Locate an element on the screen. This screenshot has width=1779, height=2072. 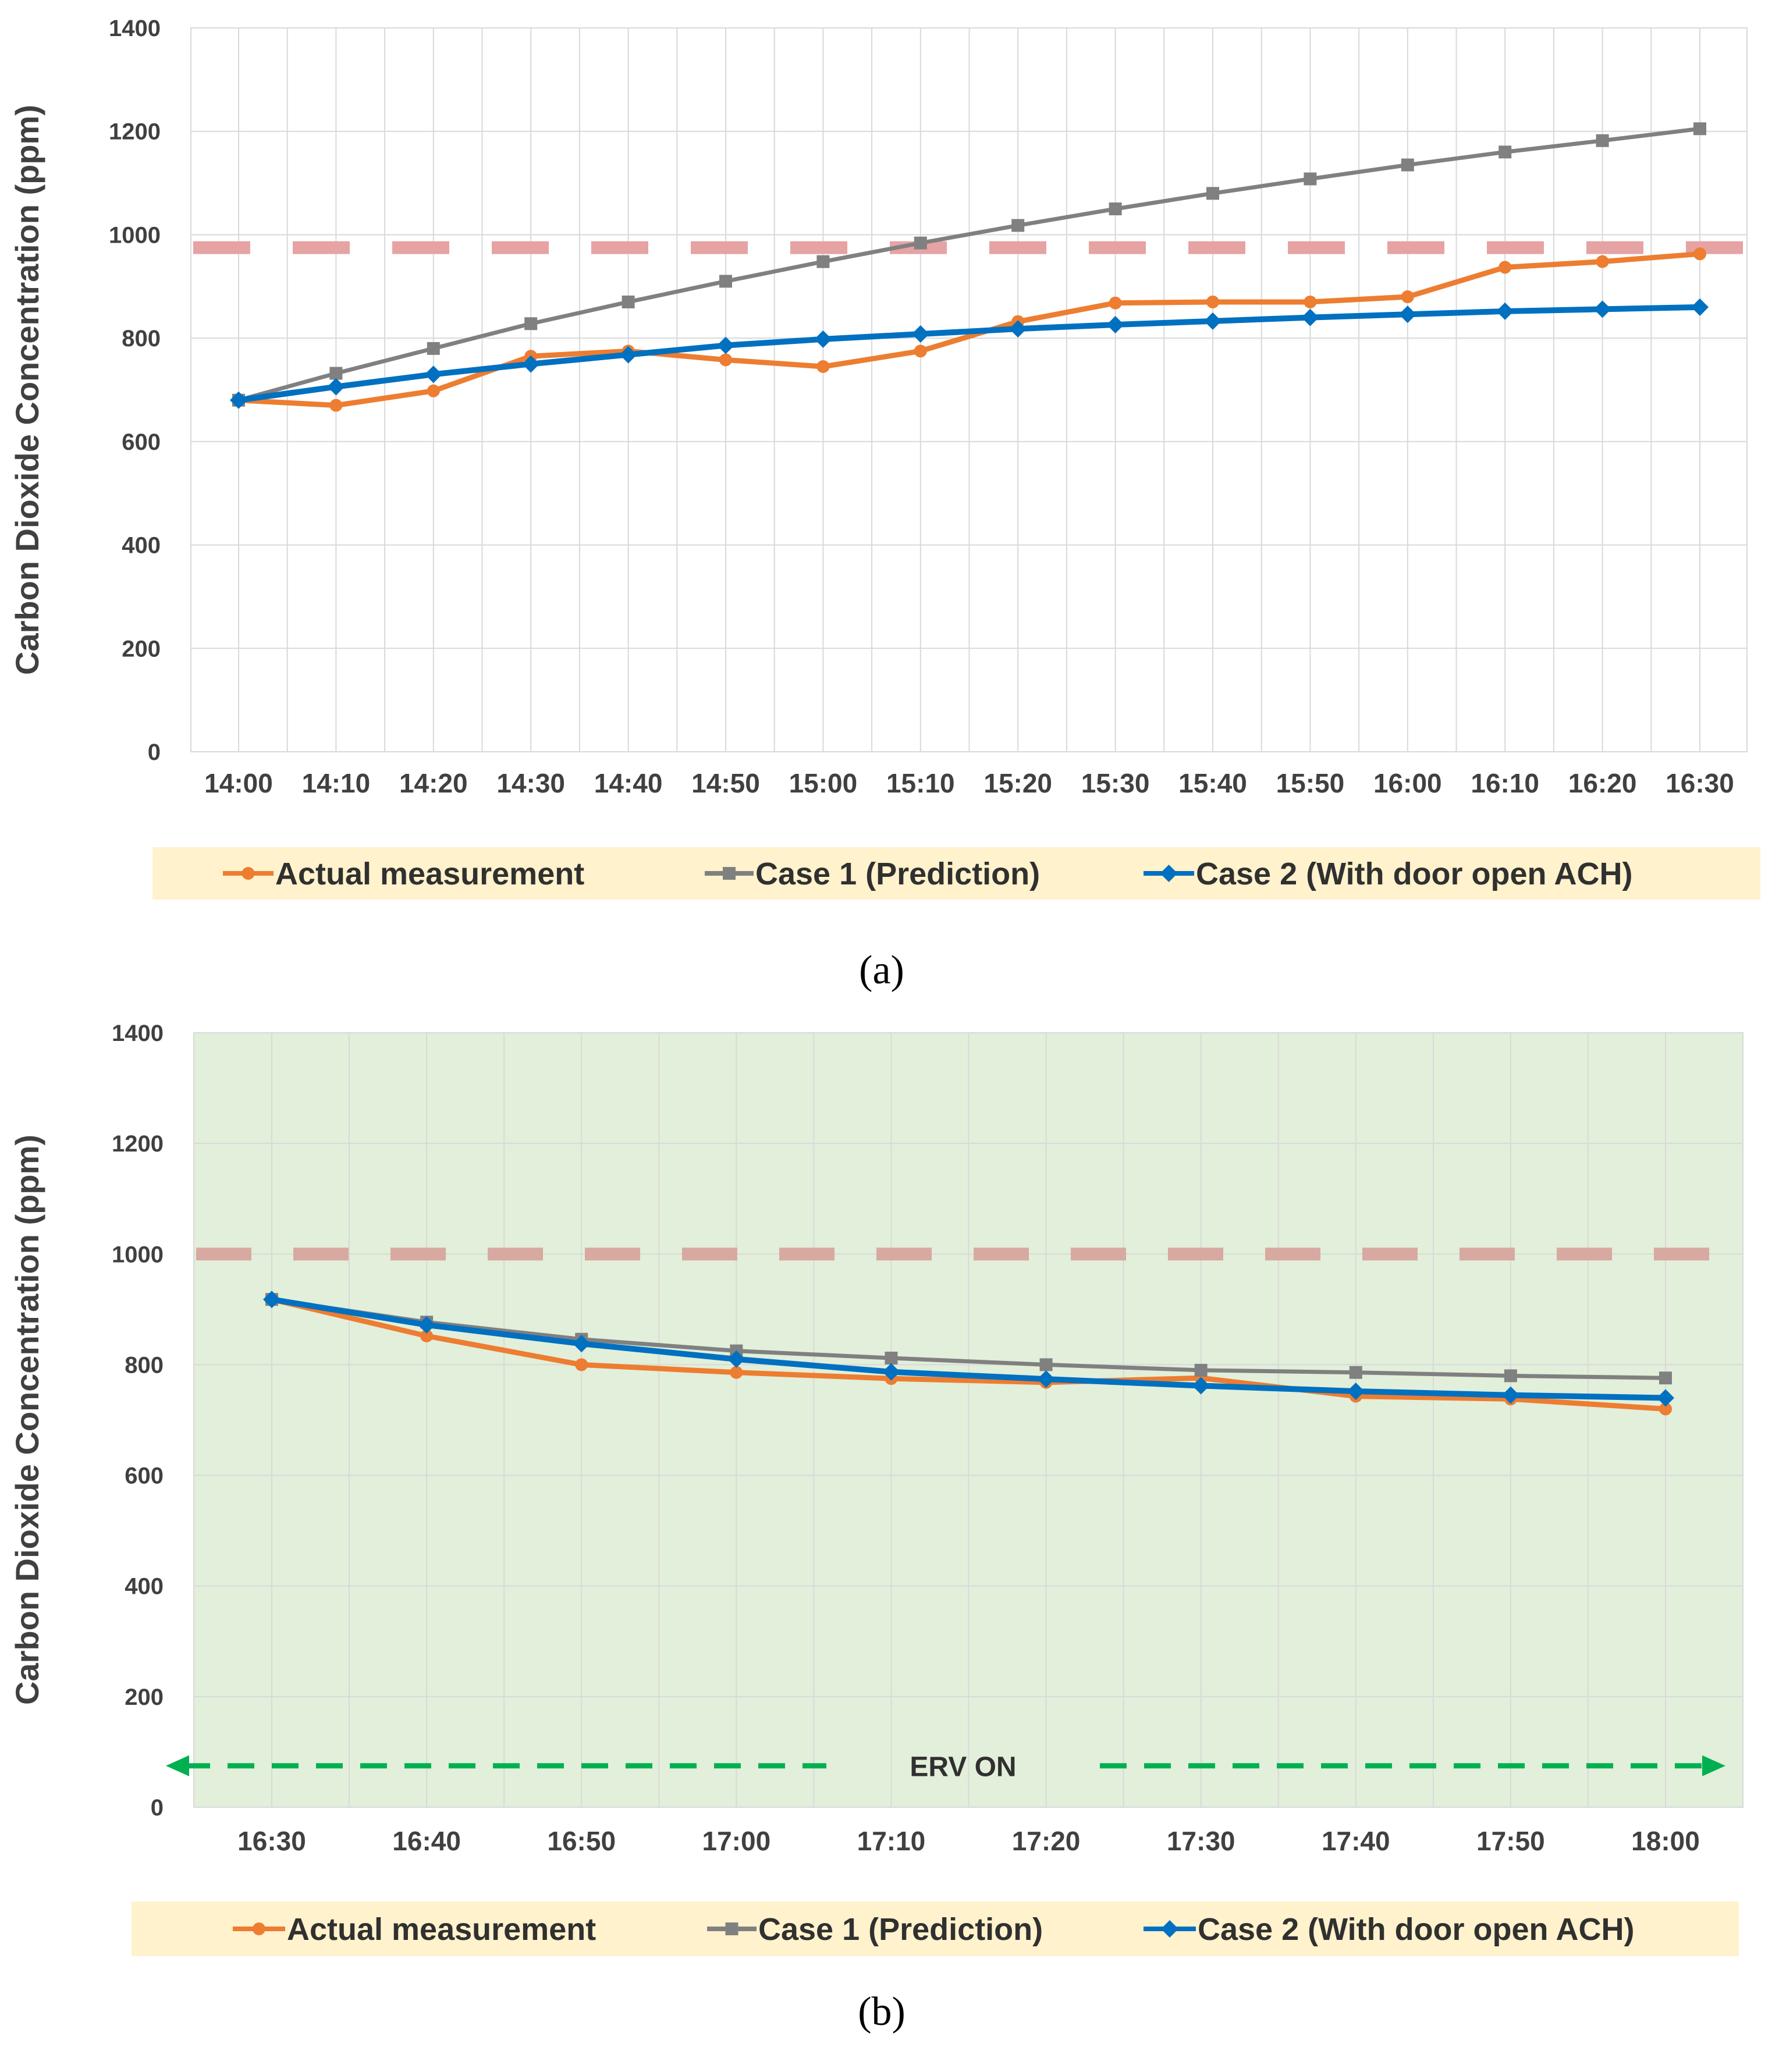
figure-caption: (a) is located at coordinates (882, 970).